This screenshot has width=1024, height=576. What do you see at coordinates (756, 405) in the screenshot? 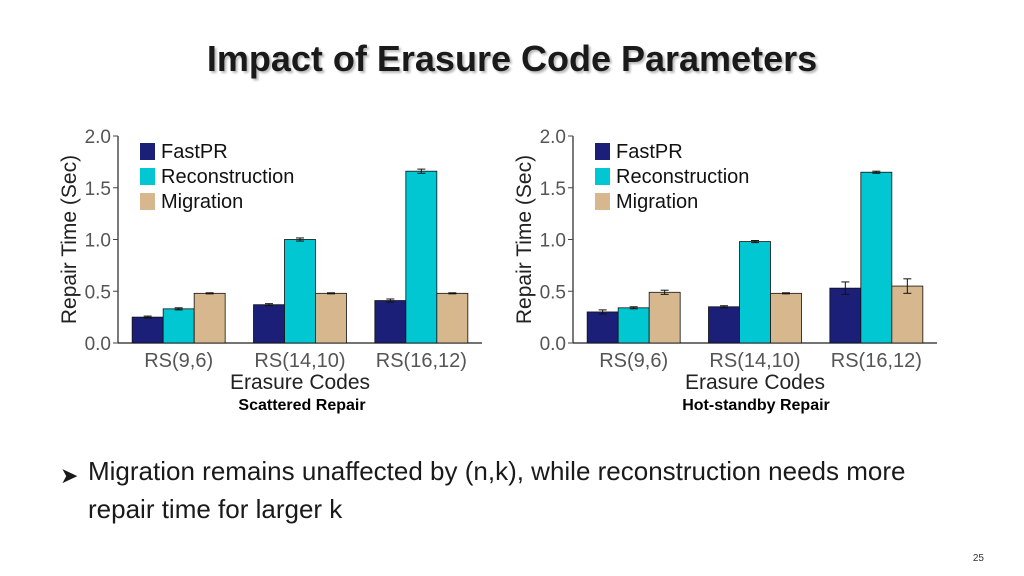
I see `chart-caption-hot-standby: Hot-standby Repair` at bounding box center [756, 405].